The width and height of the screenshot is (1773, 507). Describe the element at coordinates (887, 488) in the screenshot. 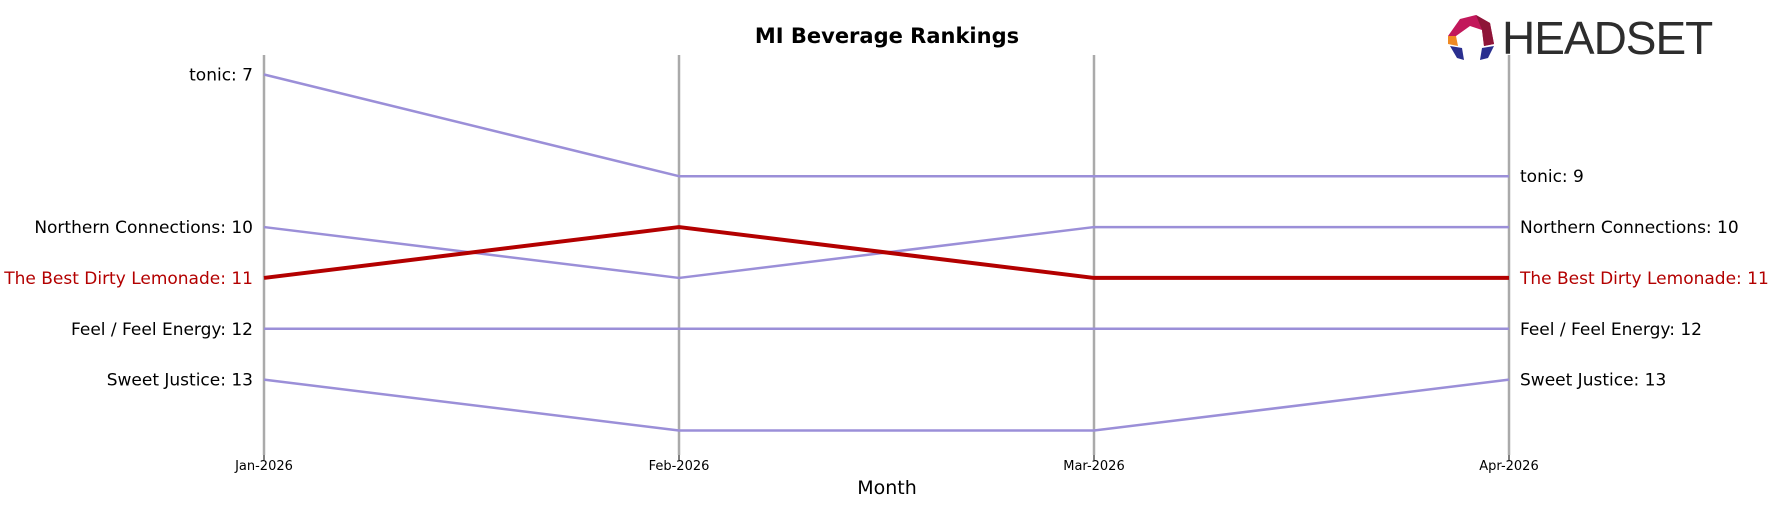

I see `x-axis-label: Month` at that location.